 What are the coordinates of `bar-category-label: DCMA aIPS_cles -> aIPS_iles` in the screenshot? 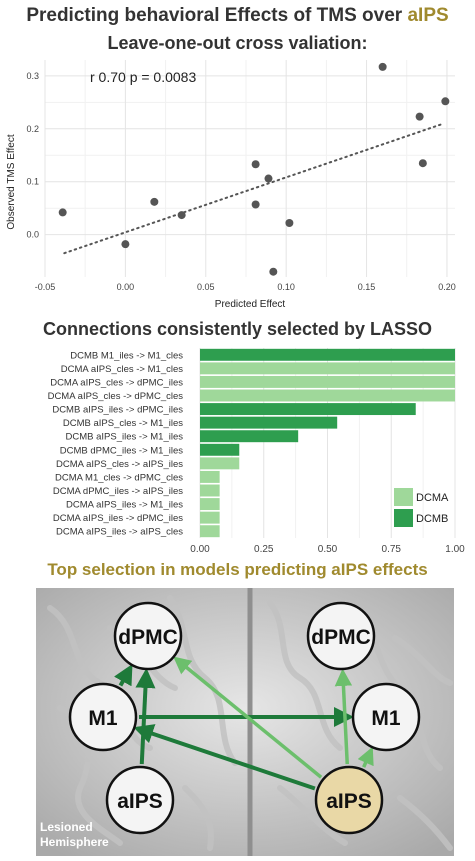 It's located at (119, 464).